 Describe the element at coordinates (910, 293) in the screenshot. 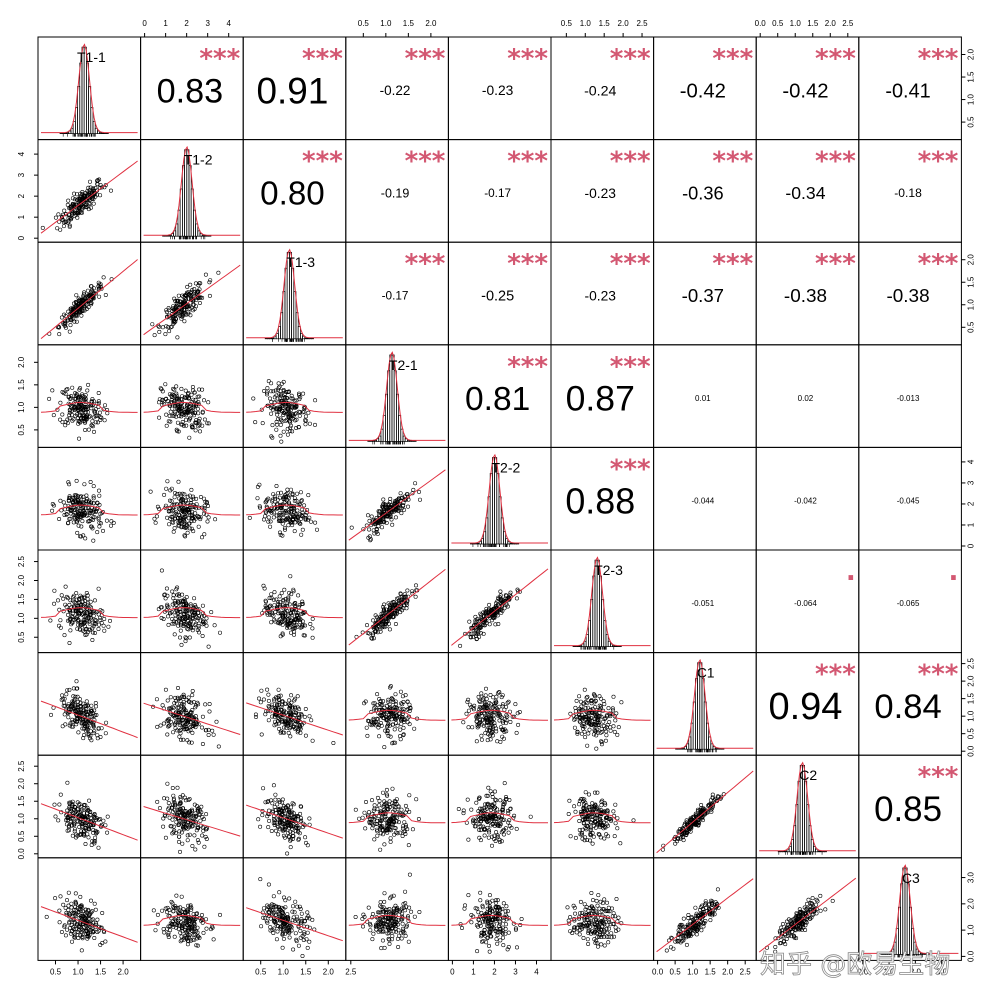

I see `panel-r2-c8: -0.38***` at that location.